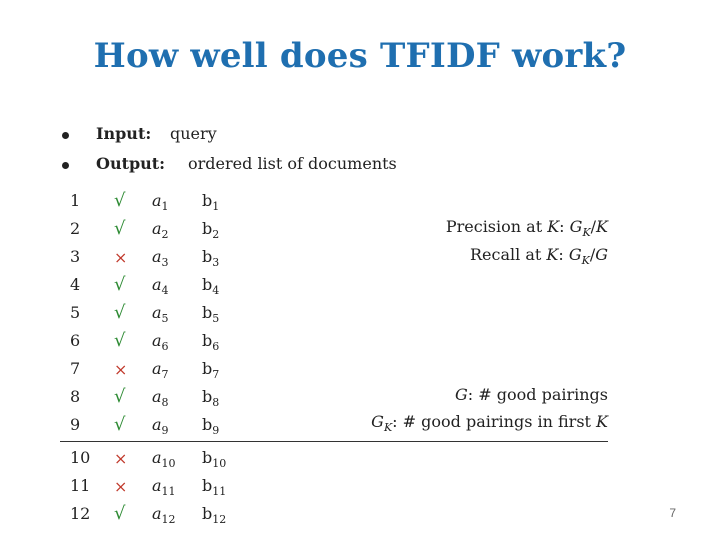  What do you see at coordinates (75, 340) in the screenshot?
I see `rank-number: 6` at bounding box center [75, 340].